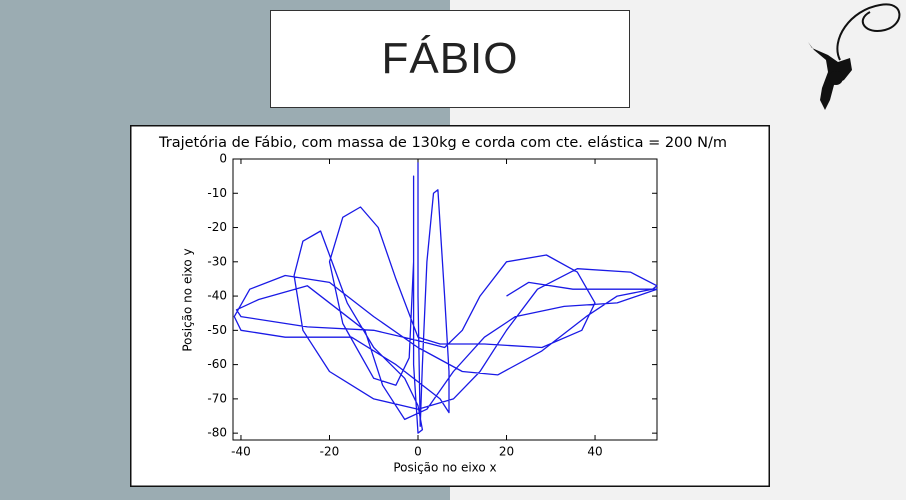 The width and height of the screenshot is (906, 500). What do you see at coordinates (188, 299) in the screenshot?
I see `y-axis-label: Posição no eixo y` at bounding box center [188, 299].